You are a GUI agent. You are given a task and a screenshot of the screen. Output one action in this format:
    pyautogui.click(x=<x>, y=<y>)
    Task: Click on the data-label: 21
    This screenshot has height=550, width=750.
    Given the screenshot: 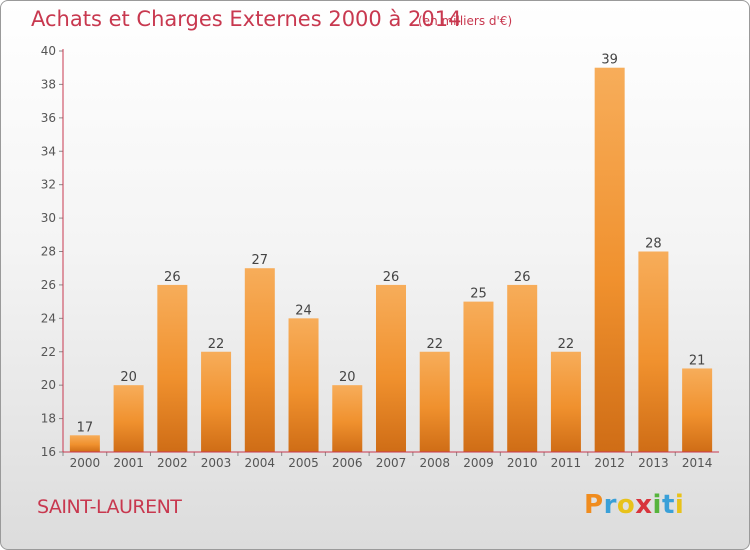 What is the action you would take?
    pyautogui.click(x=697, y=360)
    